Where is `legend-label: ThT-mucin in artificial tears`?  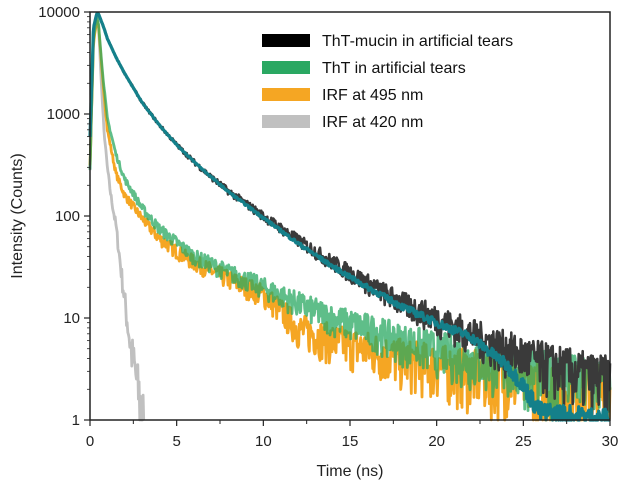
legend-label: ThT-mucin in artificial tears is located at coordinates (417, 41).